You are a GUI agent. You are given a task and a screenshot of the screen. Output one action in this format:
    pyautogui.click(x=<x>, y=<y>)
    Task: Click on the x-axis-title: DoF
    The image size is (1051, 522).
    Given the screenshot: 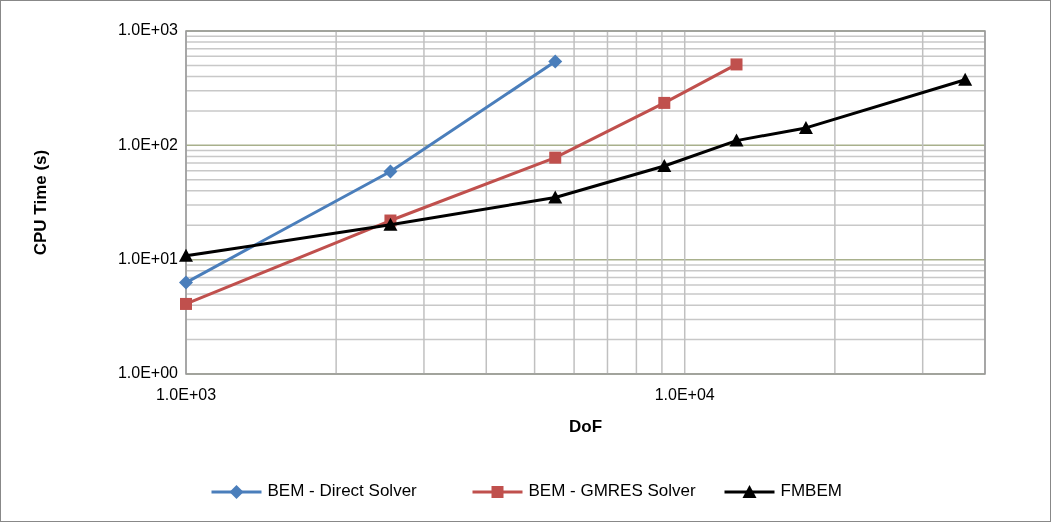 What is the action you would take?
    pyautogui.click(x=585, y=426)
    